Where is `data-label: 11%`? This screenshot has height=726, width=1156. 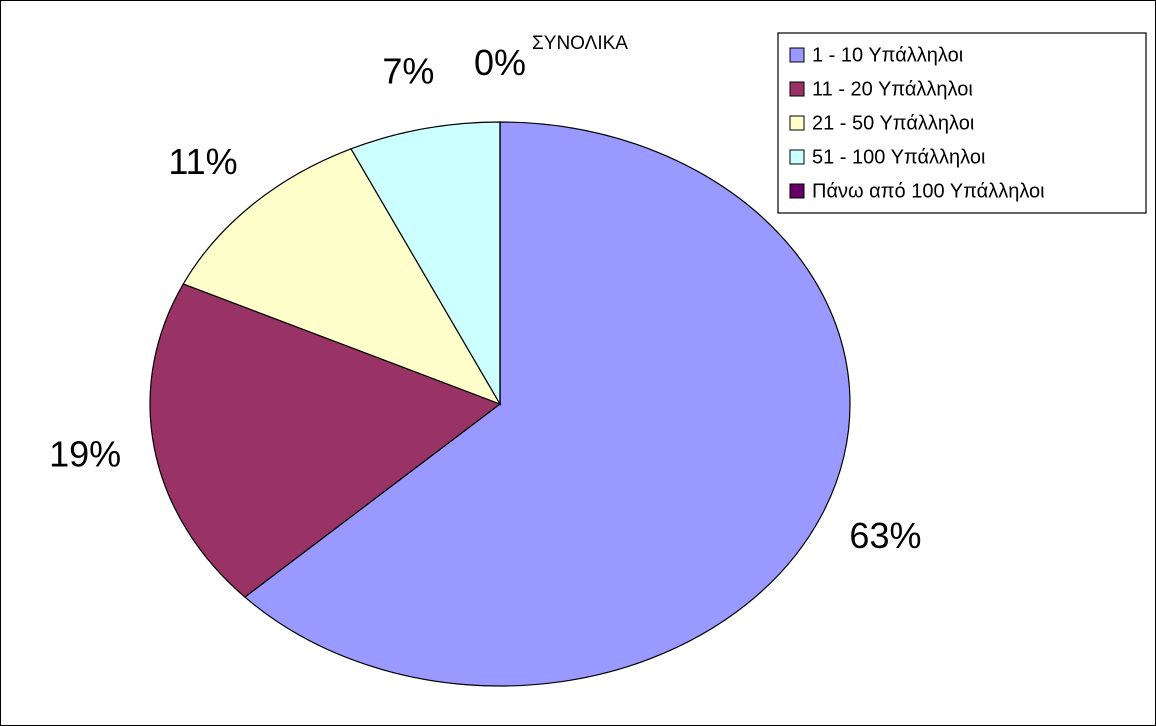 data-label: 11% is located at coordinates (202, 161).